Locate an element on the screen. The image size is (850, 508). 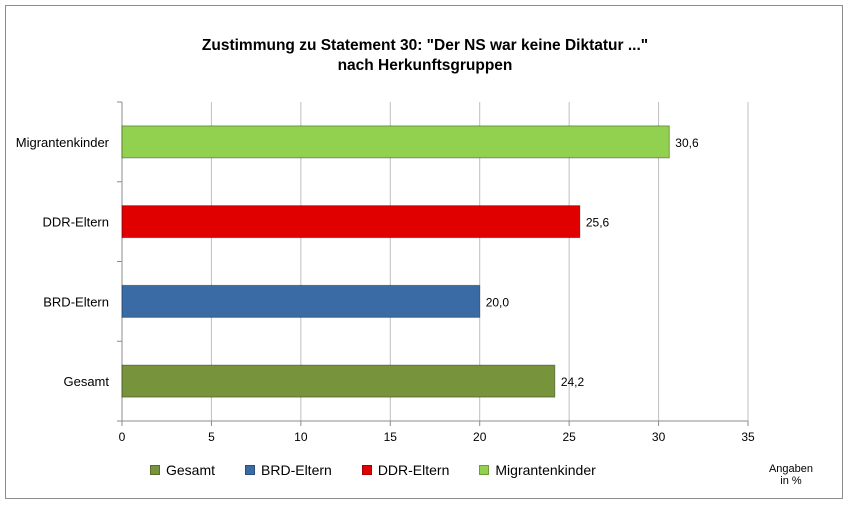
legend-item-brd-eltern: BRD-Eltern is located at coordinates (288, 470).